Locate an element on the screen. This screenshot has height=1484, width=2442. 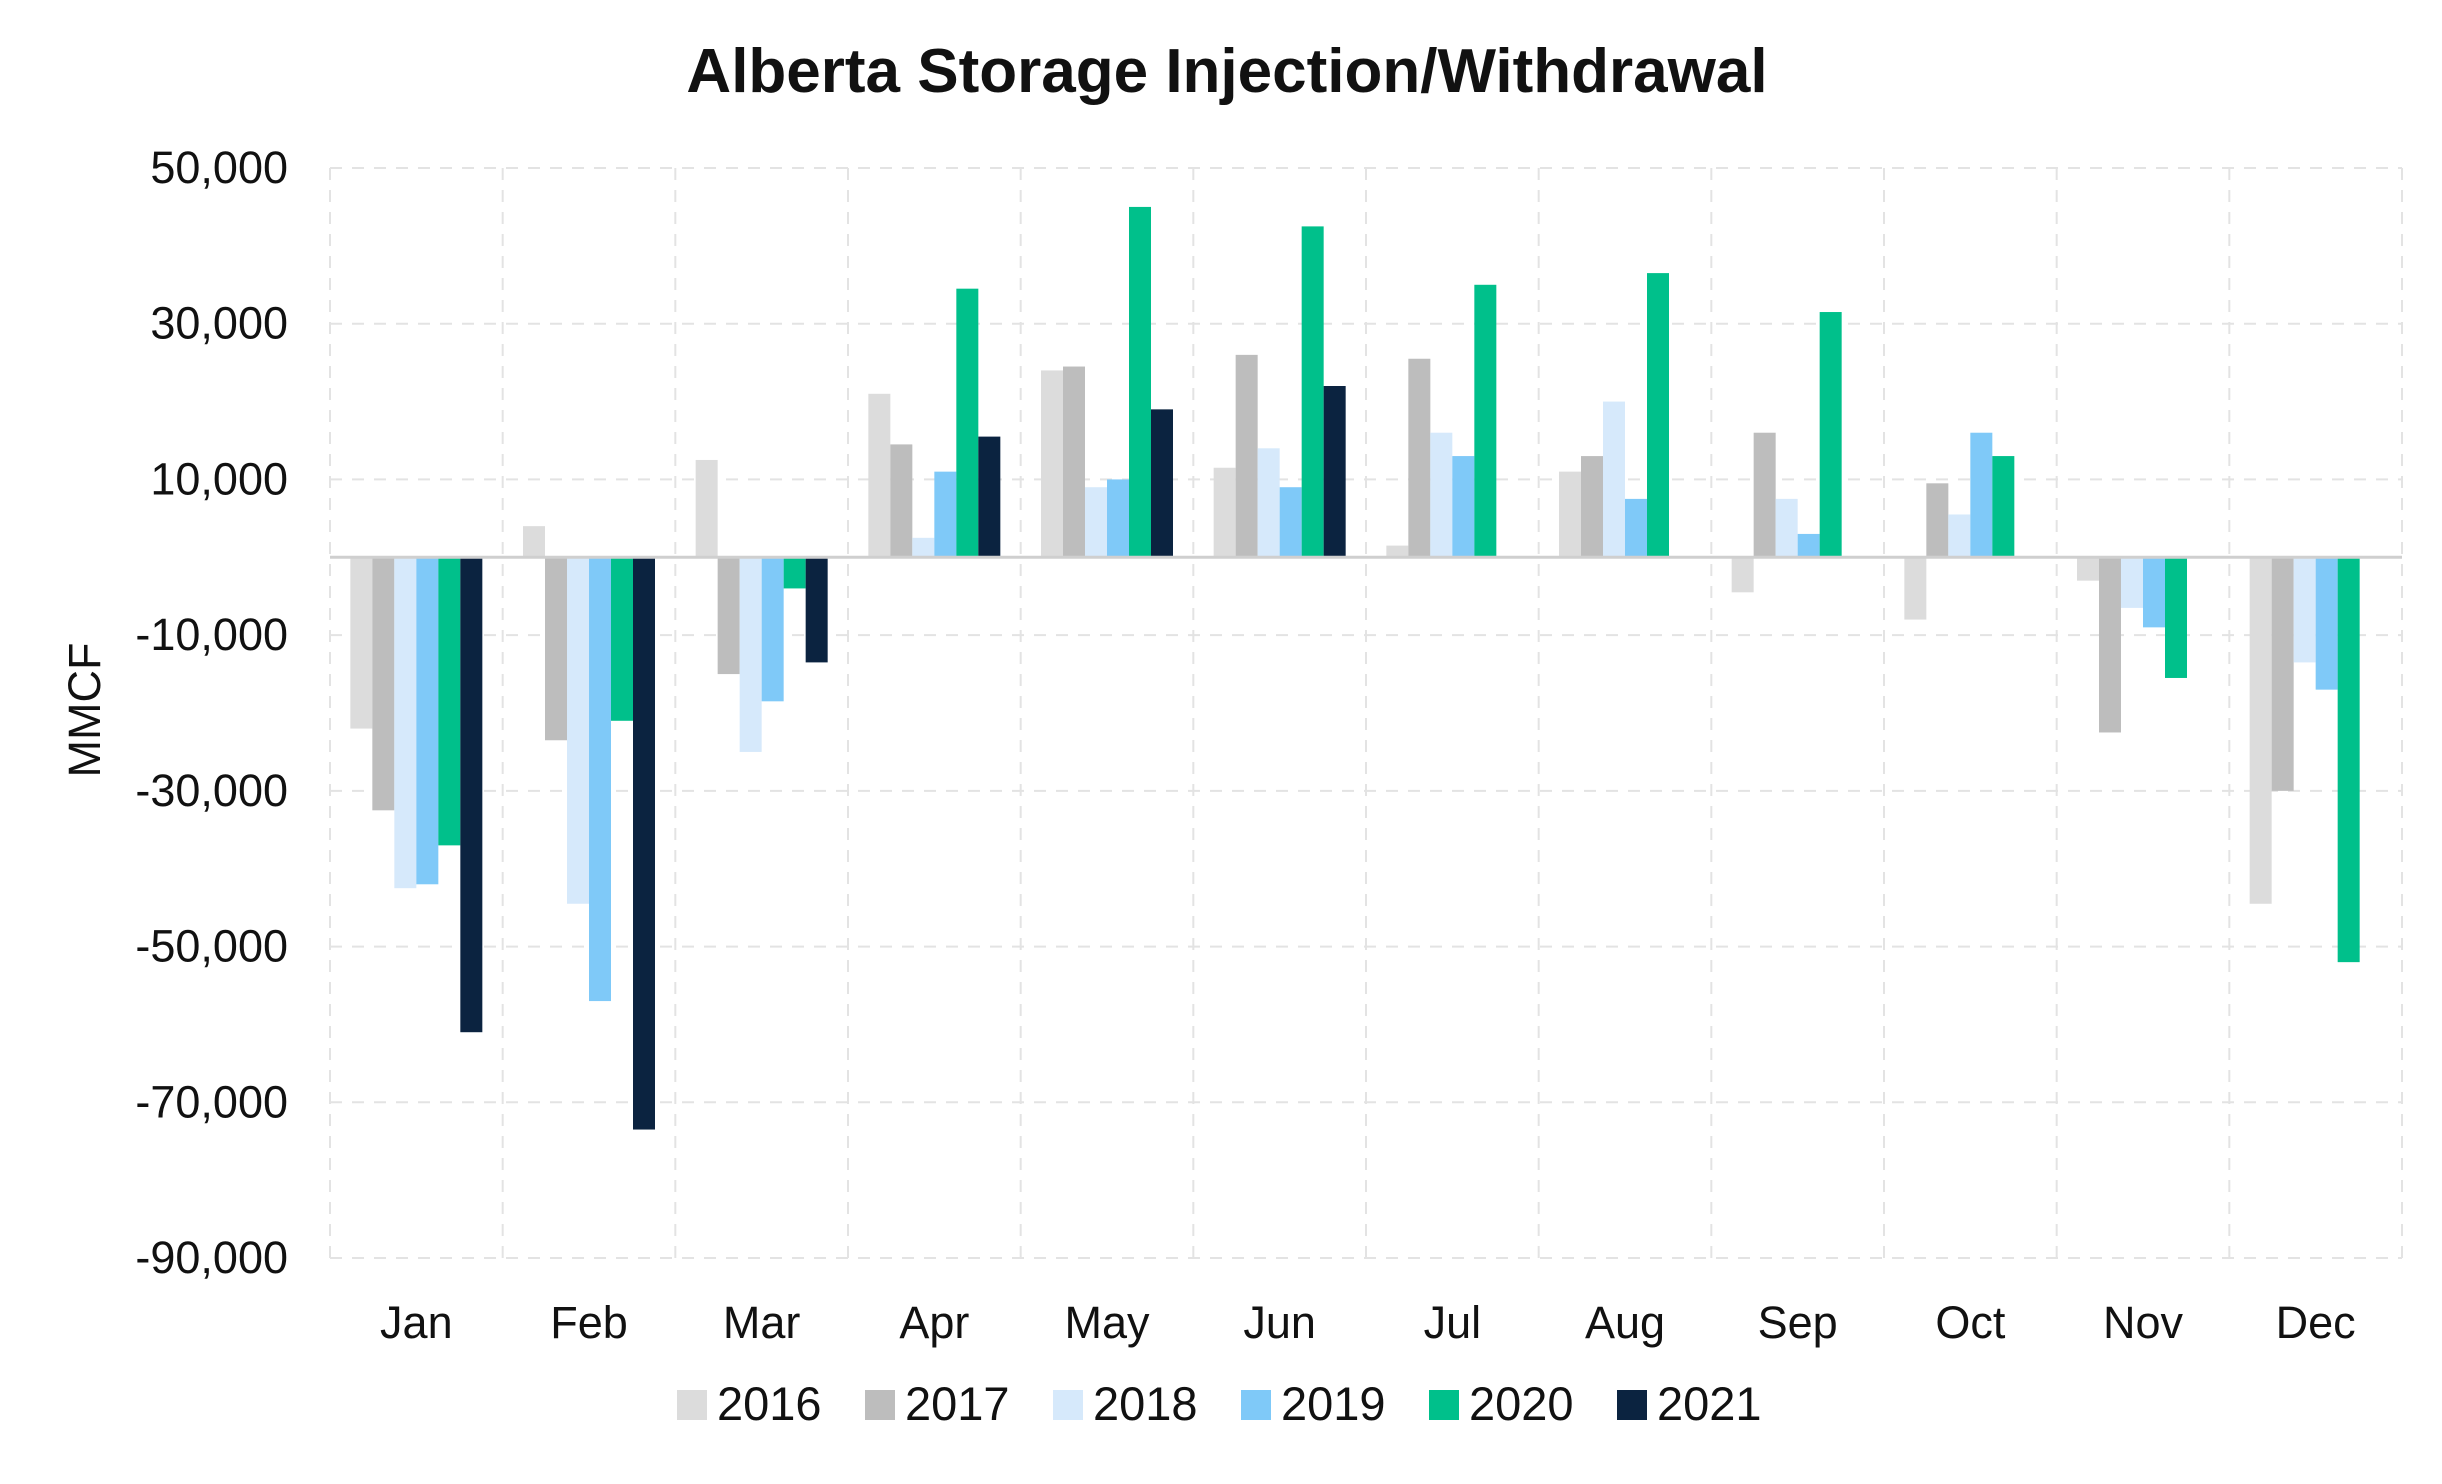
bar-2017-mar is located at coordinates (728, 616).